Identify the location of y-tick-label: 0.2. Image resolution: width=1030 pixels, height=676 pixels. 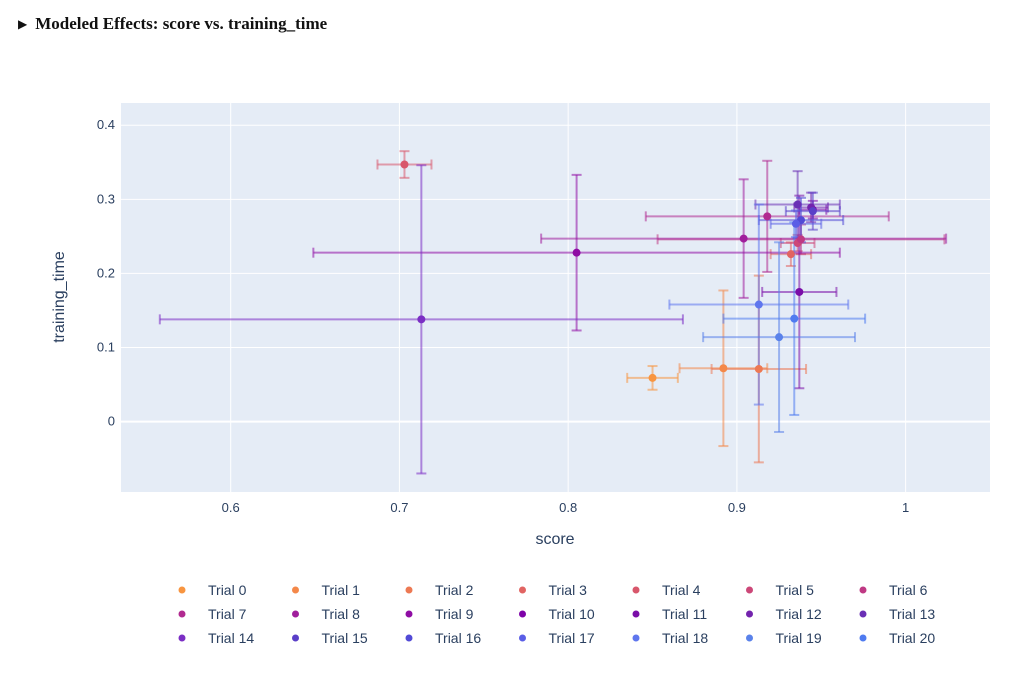
(106, 272).